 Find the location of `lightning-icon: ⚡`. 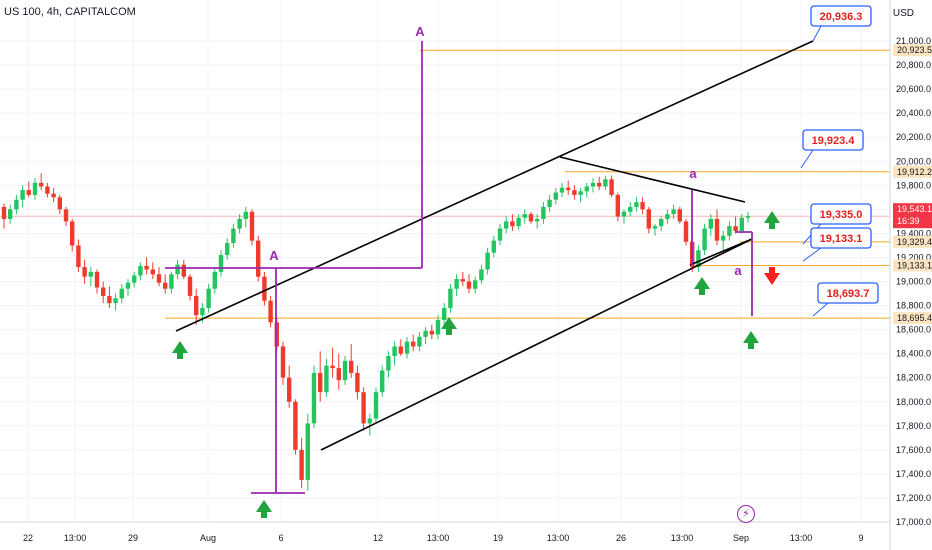

lightning-icon: ⚡ is located at coordinates (746, 514).